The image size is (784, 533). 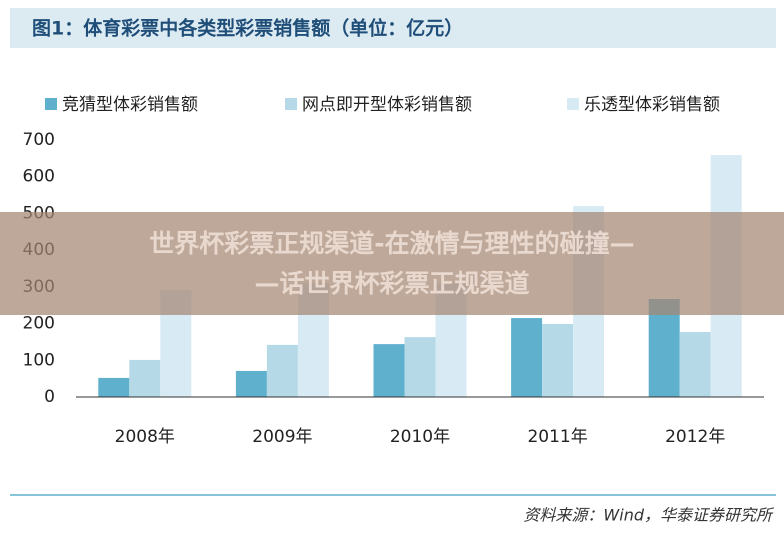 I want to click on legend-label: 竞猜型体彩销售额, so click(x=130, y=105).